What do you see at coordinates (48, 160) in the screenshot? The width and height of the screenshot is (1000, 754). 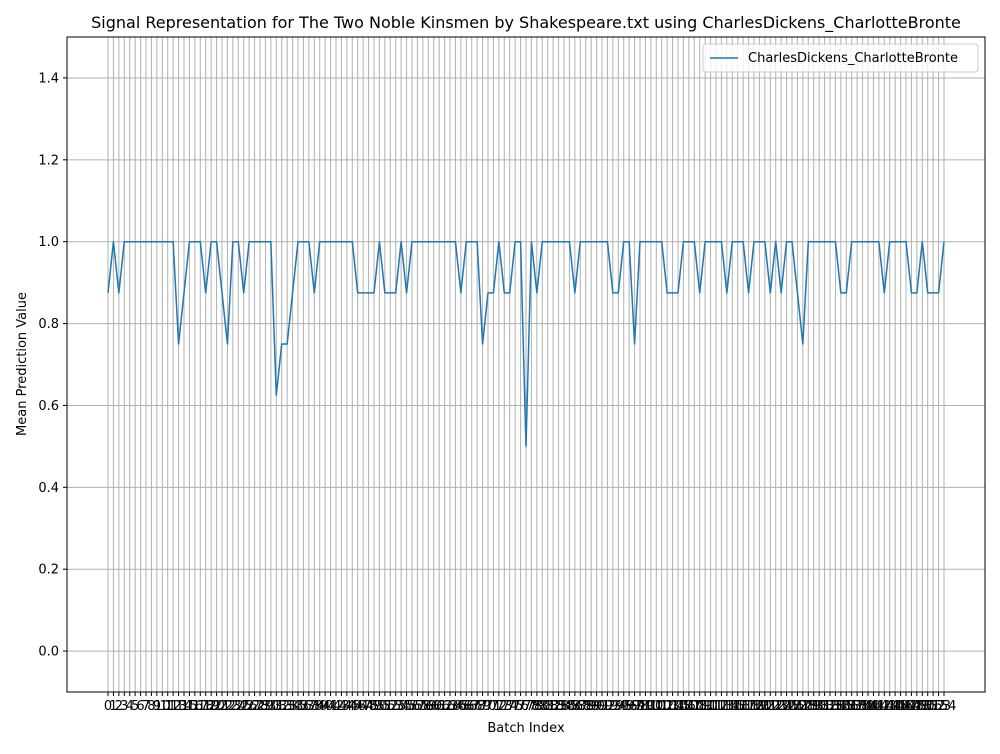 I see `y-tick-label: 1.2` at bounding box center [48, 160].